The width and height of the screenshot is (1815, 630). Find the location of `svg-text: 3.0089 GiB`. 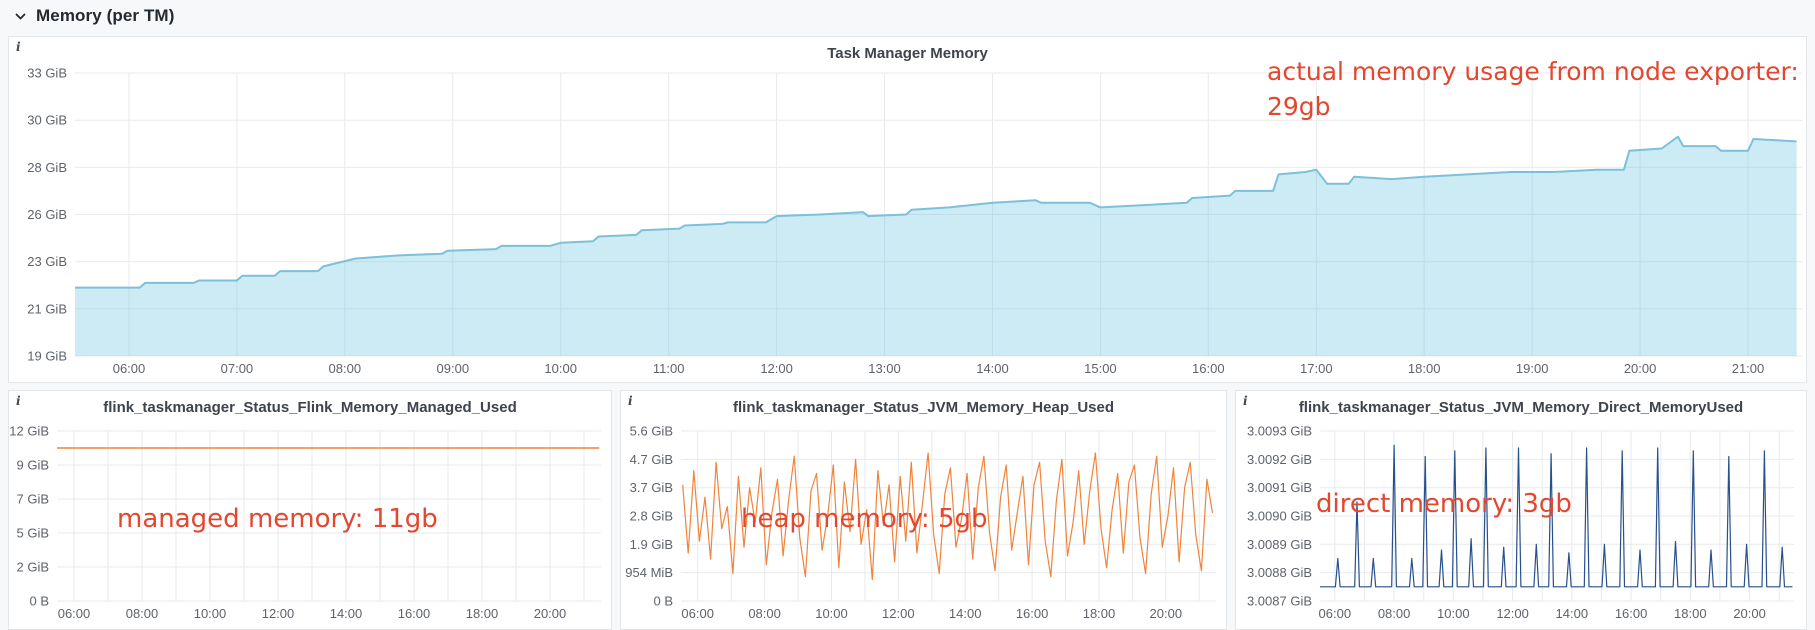

svg-text: 3.0089 GiB is located at coordinates (1279, 544).